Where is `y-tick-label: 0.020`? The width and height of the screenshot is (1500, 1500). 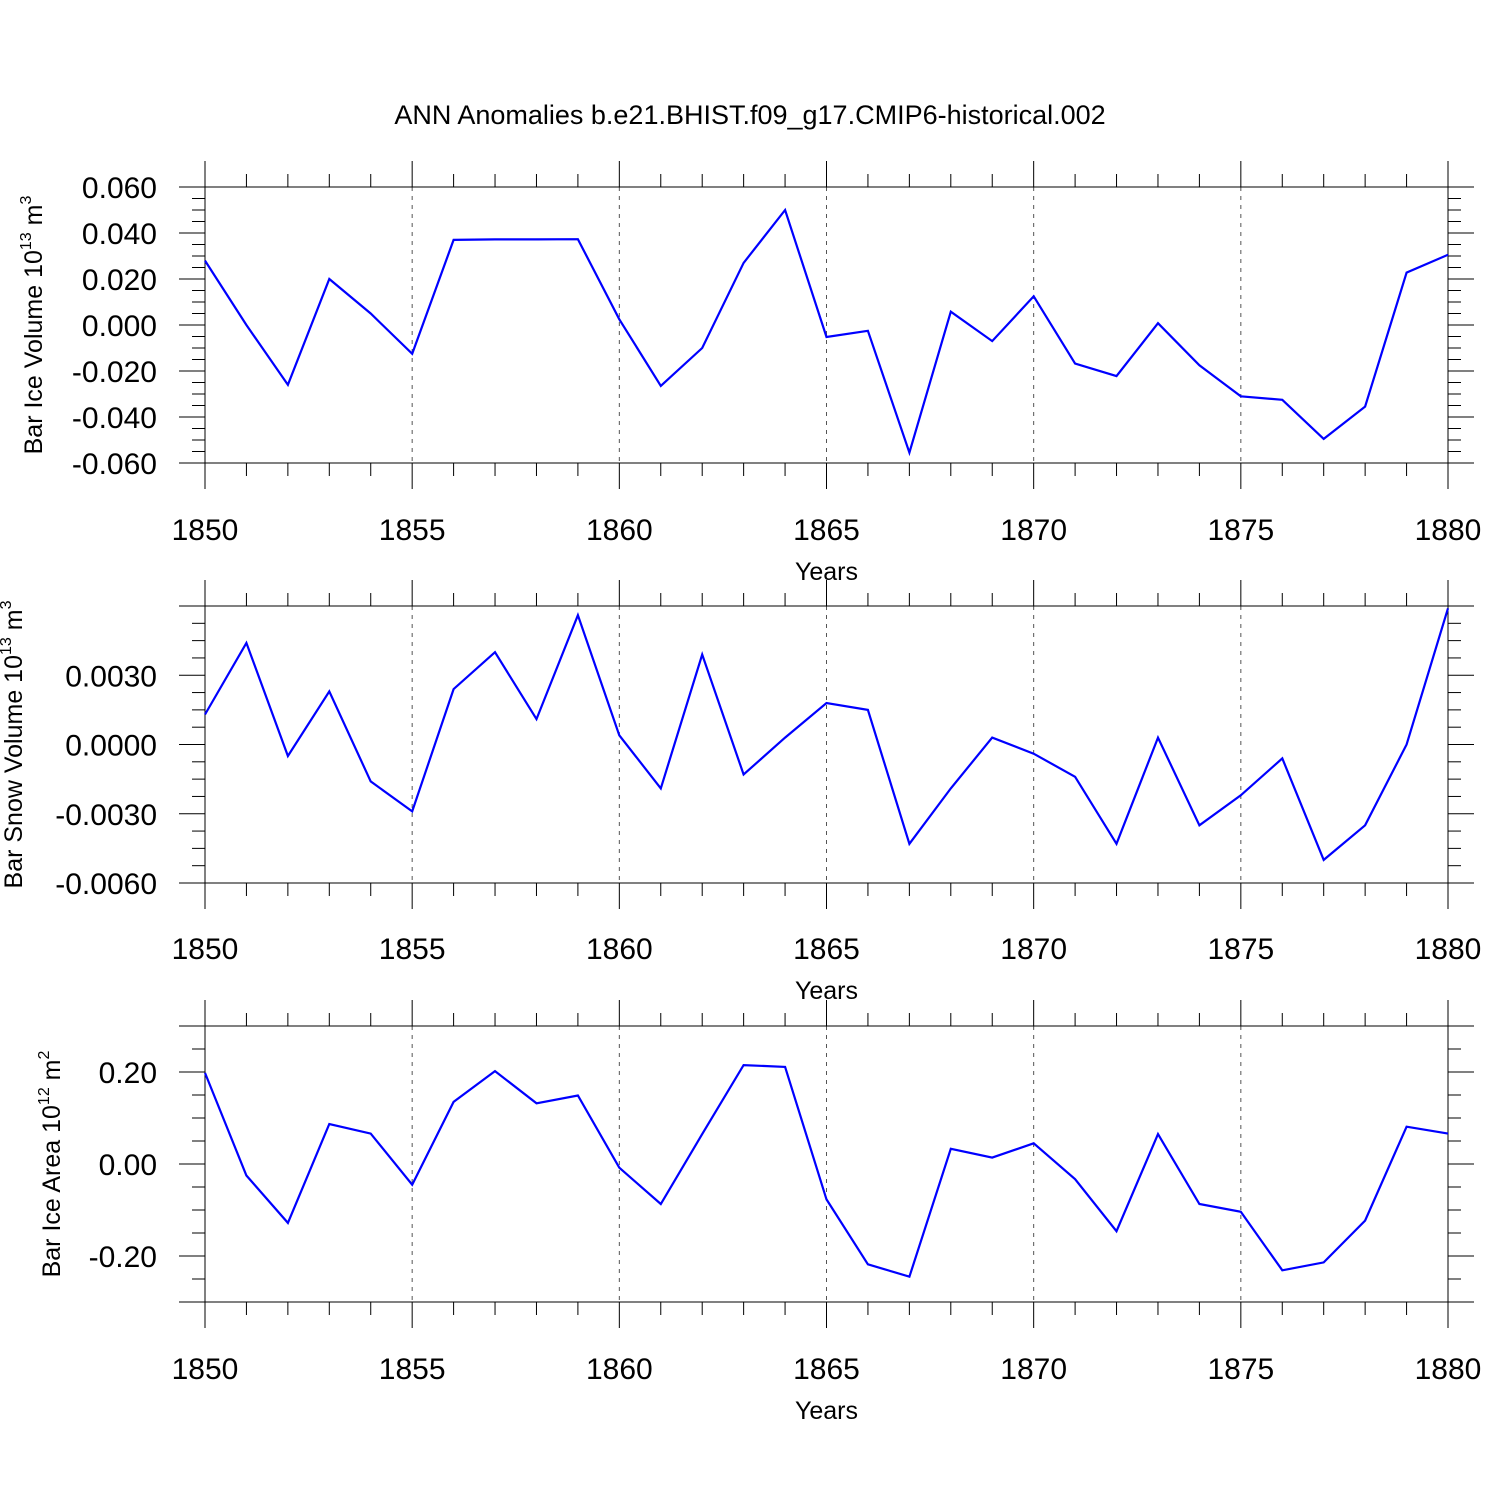 y-tick-label: 0.020 is located at coordinates (119, 280).